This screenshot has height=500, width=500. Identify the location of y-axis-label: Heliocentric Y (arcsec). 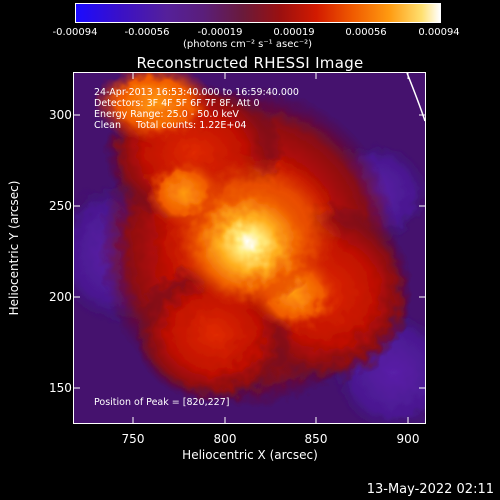
(14, 248).